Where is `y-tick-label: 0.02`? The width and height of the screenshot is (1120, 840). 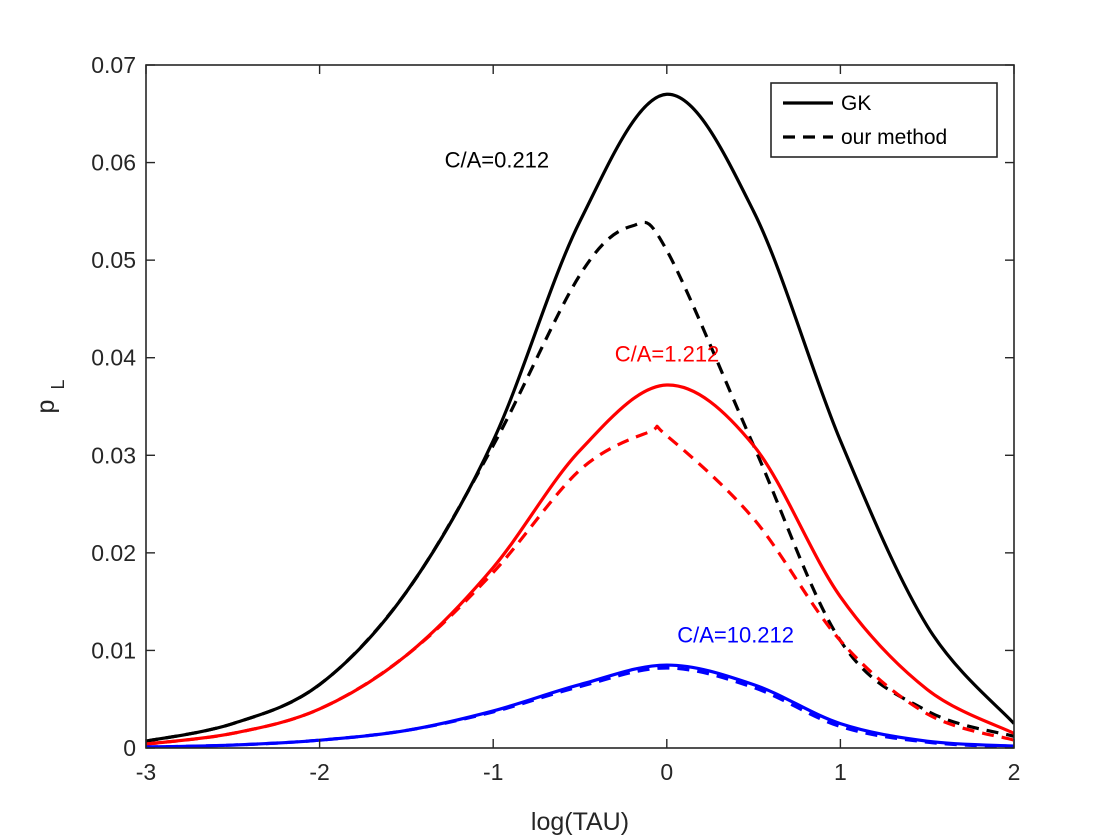
y-tick-label: 0.02 is located at coordinates (113, 553).